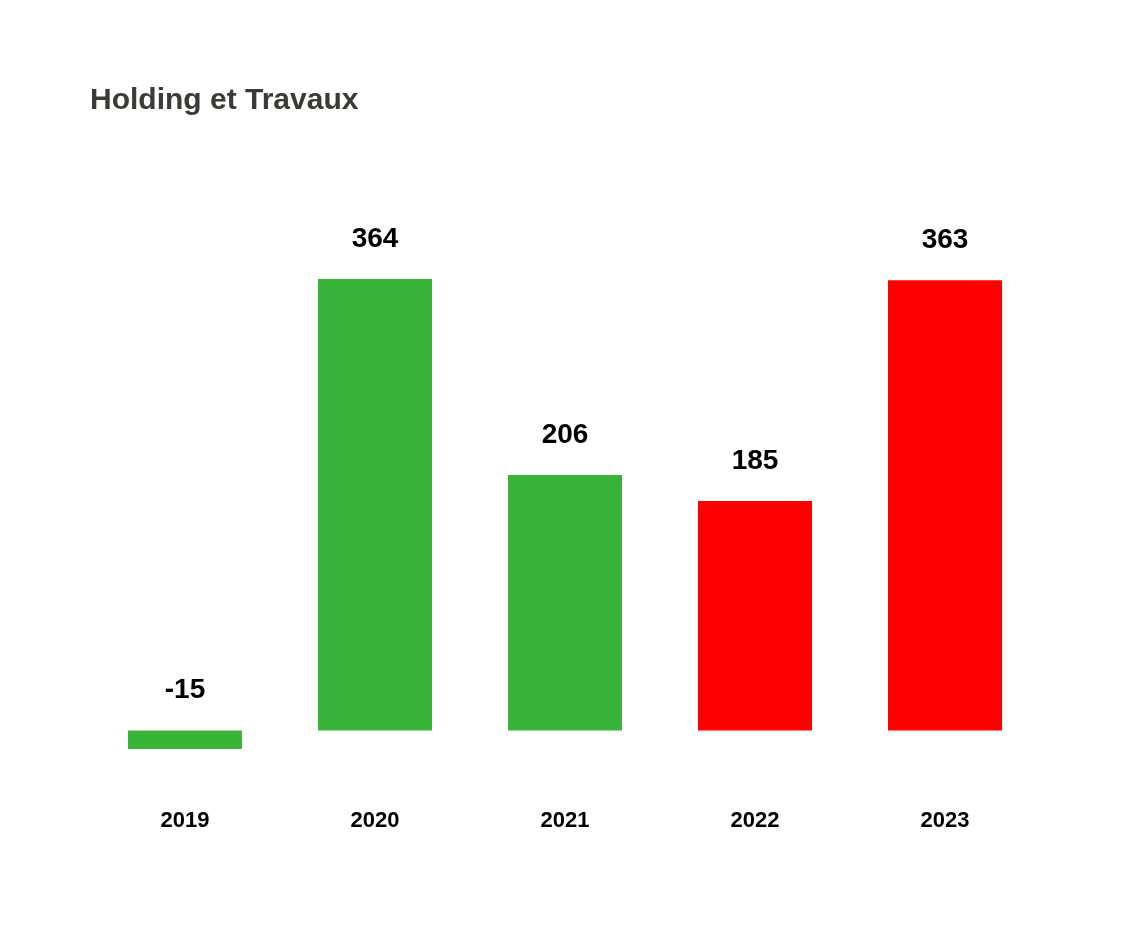  What do you see at coordinates (375, 237) in the screenshot?
I see `data-label: 364` at bounding box center [375, 237].